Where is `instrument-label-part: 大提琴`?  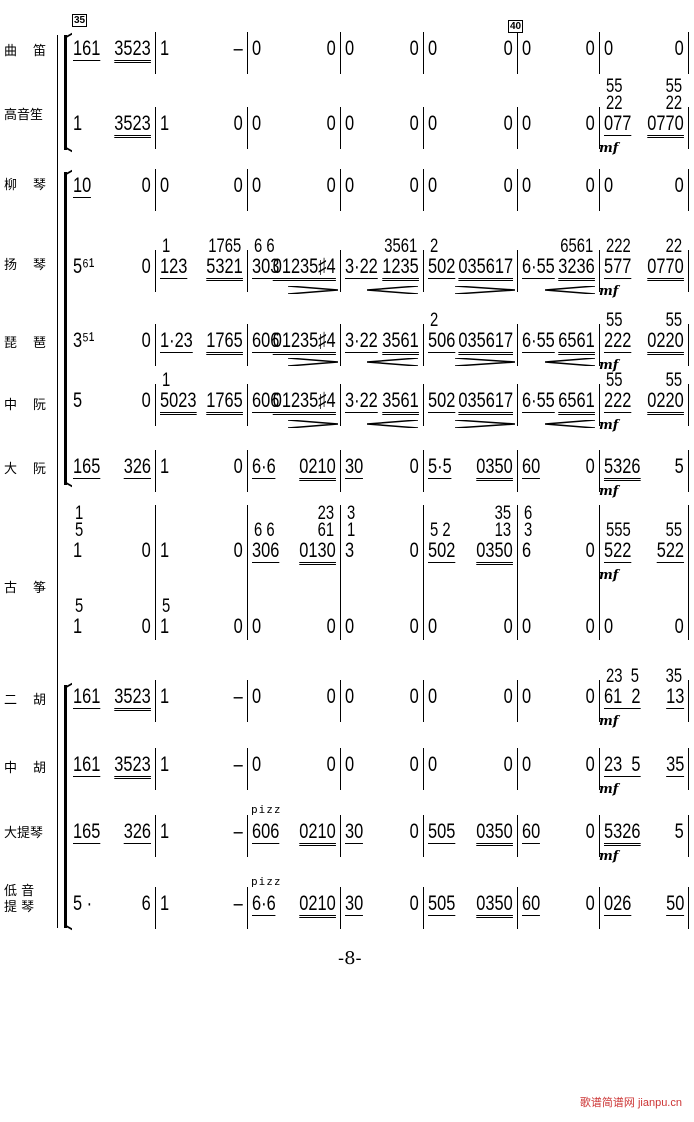 instrument-label-part: 大提琴 is located at coordinates (24, 833).